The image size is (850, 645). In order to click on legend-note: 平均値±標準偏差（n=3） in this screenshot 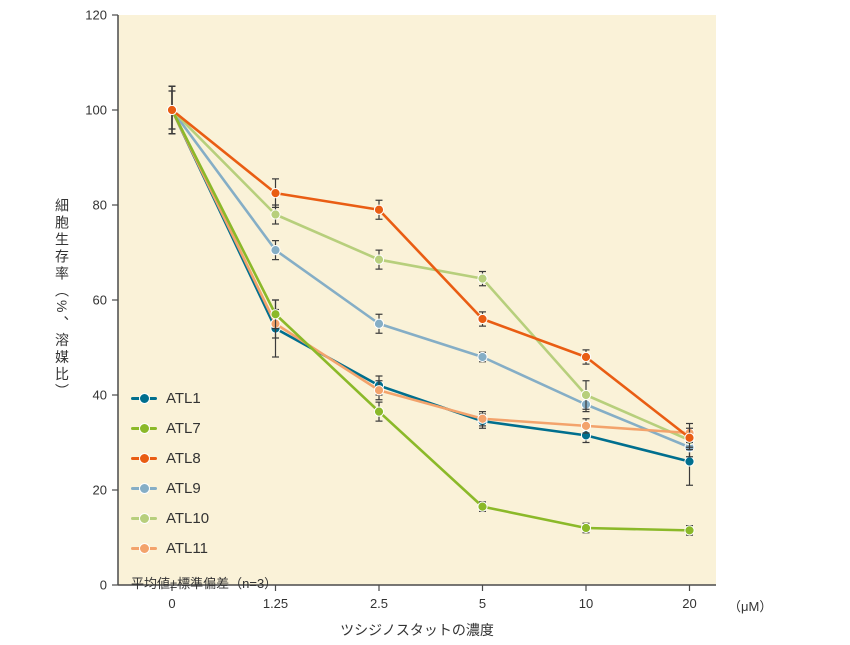, I will do `click(204, 583)`.